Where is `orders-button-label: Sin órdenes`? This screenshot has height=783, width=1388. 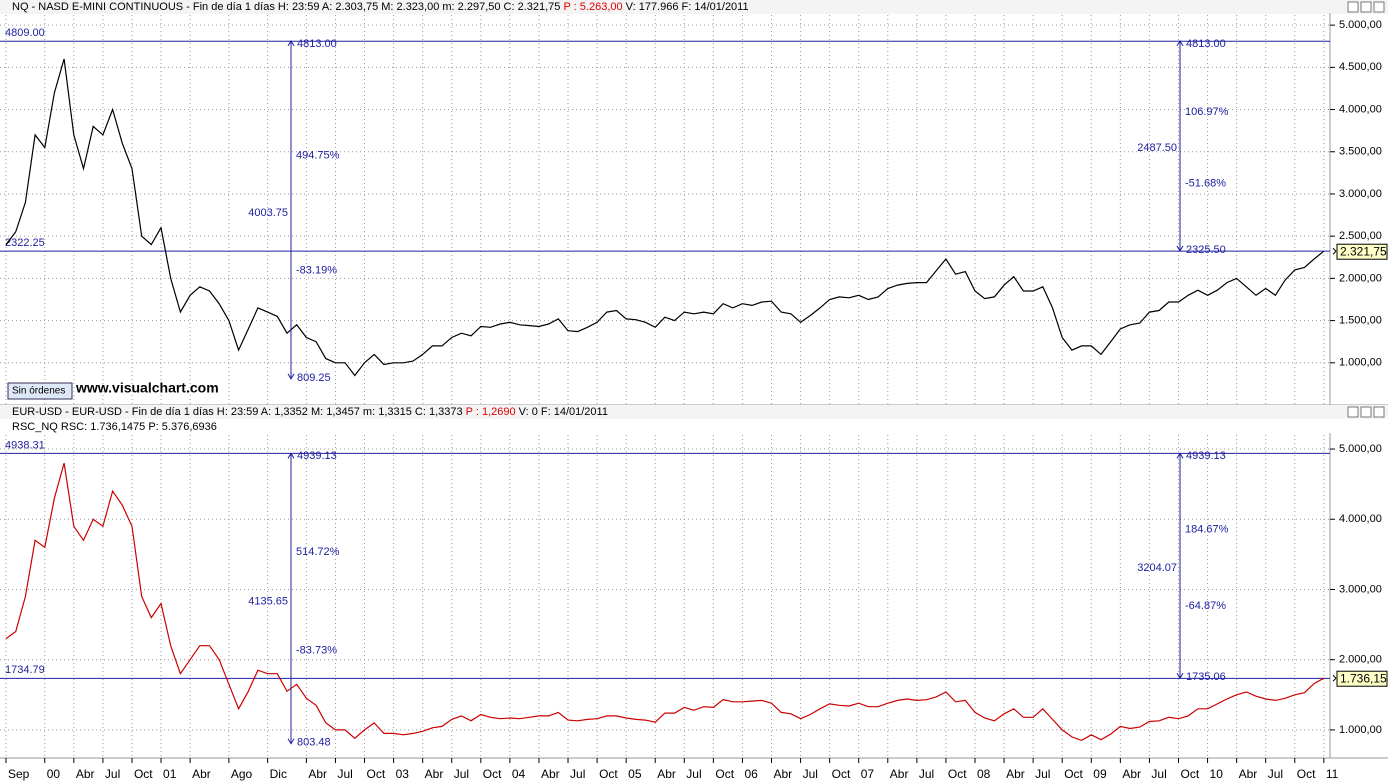
orders-button-label: Sin órdenes is located at coordinates (38, 391).